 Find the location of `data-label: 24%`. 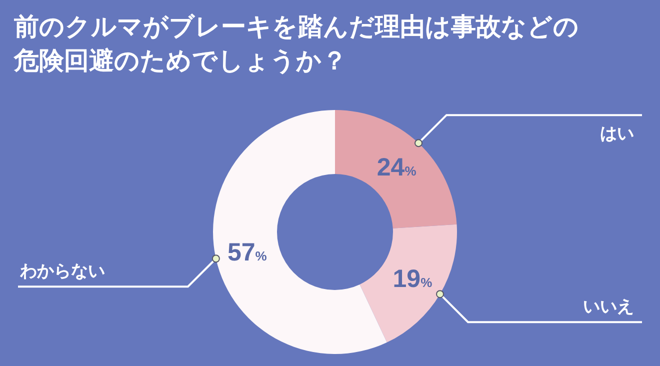

data-label: 24% is located at coordinates (396, 167).